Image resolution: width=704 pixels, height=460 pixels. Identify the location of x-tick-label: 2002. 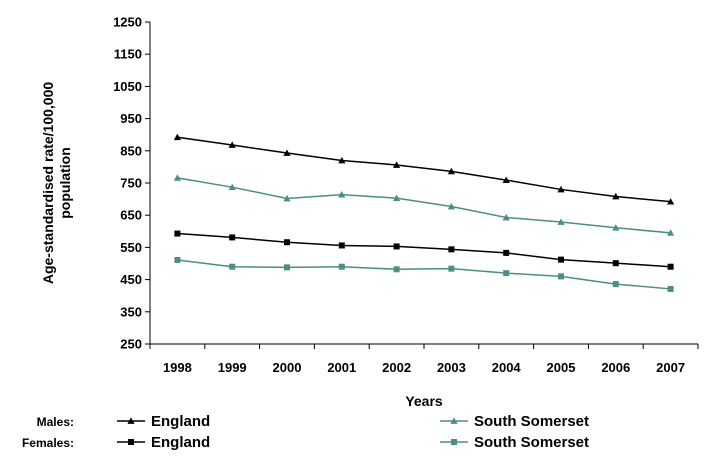
(396, 367).